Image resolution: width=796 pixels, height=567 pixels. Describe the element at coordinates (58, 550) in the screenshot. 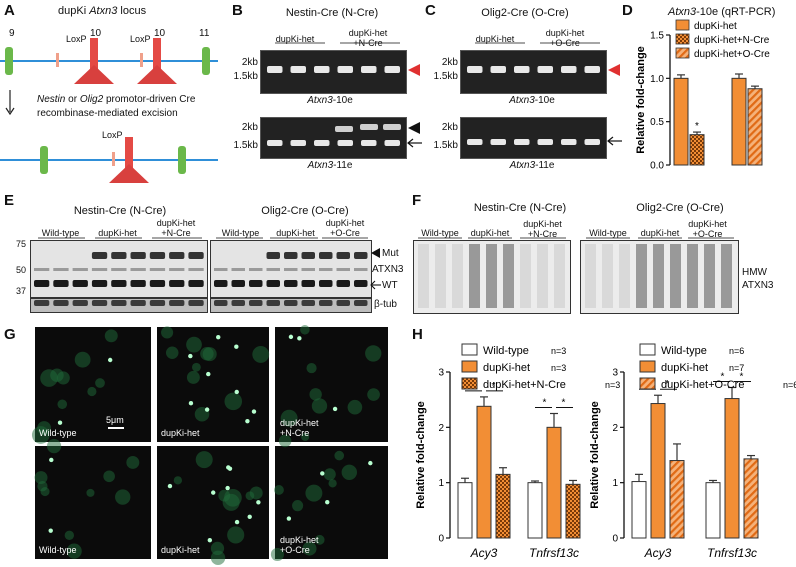

I see `mic-label-wt2: Wild-type` at that location.